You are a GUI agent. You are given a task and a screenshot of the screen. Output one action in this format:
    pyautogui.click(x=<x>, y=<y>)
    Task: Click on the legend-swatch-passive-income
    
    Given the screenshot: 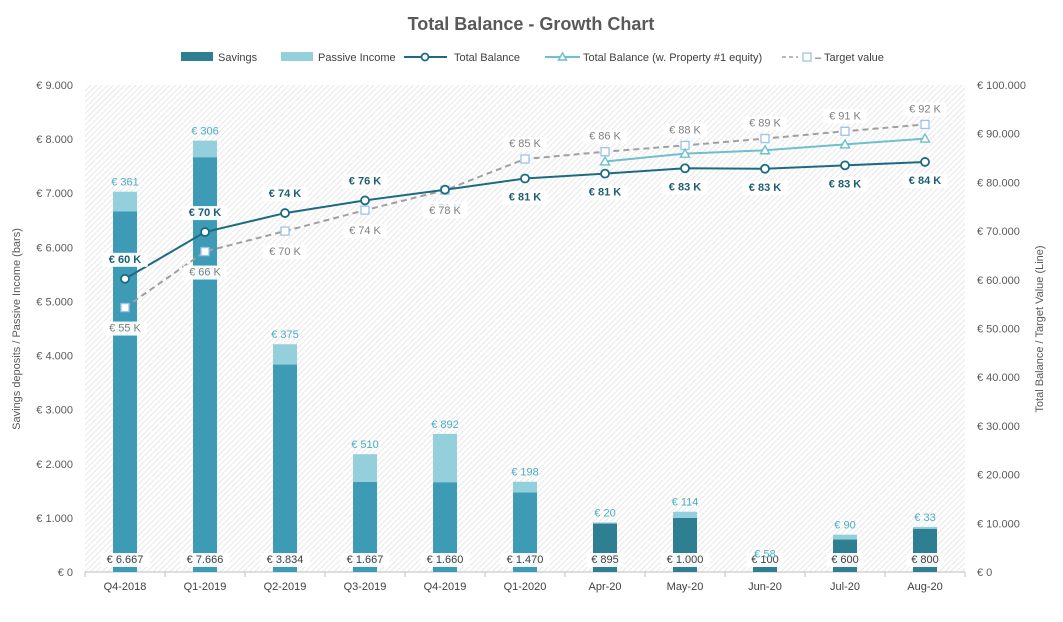 What is the action you would take?
    pyautogui.click(x=297, y=56)
    